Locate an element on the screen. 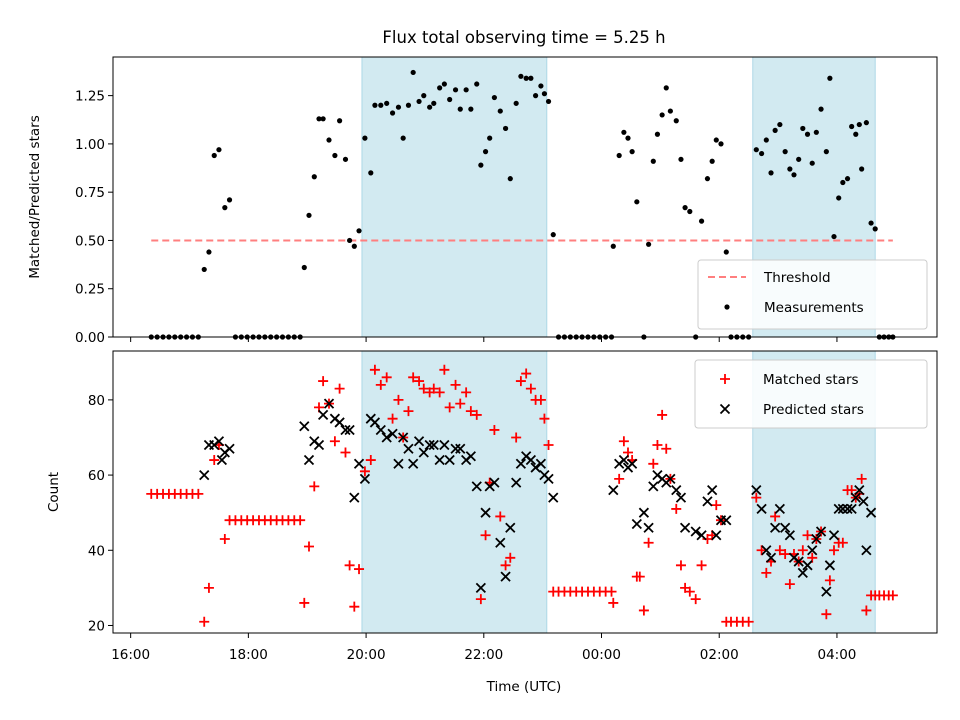 The width and height of the screenshot is (960, 720). legend-bottom: Matched stars Predicted stars is located at coordinates (811, 394).